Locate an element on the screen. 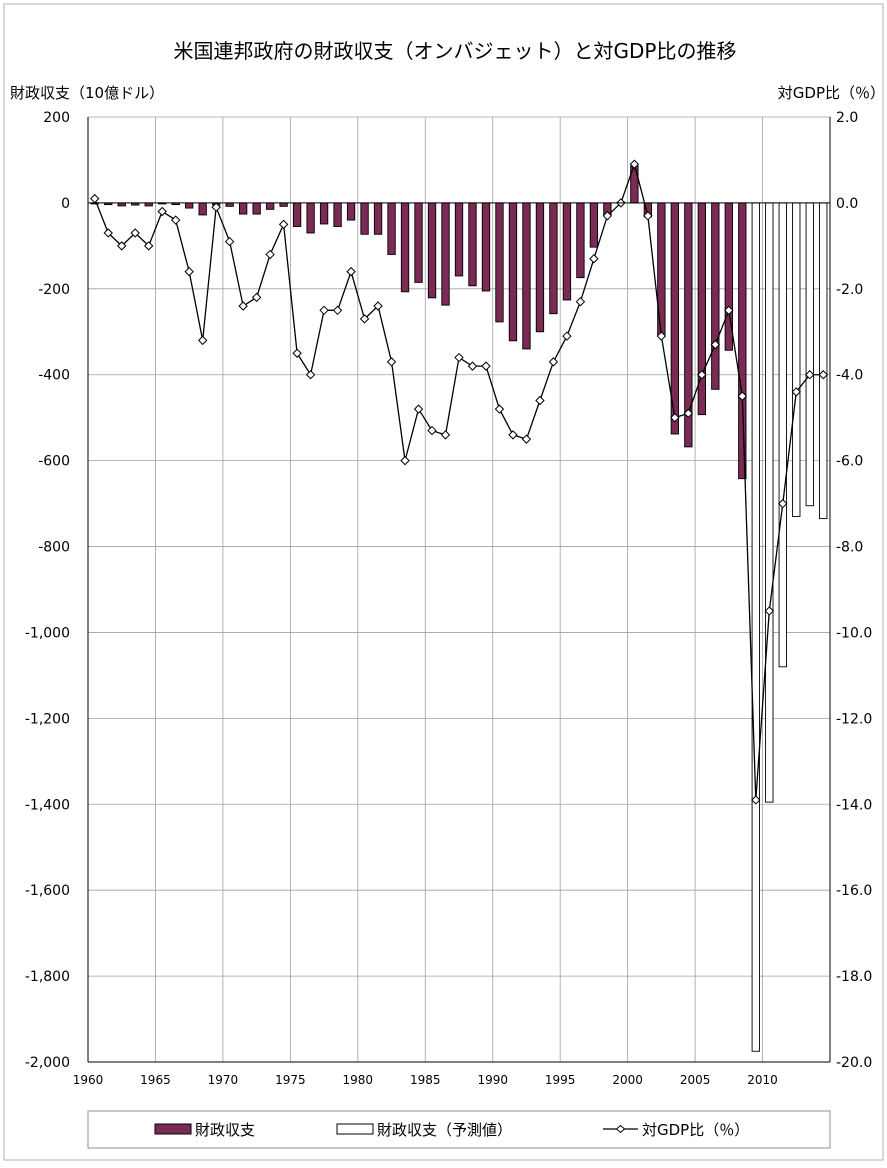  left-tick-label: -1,200 is located at coordinates (47, 719).